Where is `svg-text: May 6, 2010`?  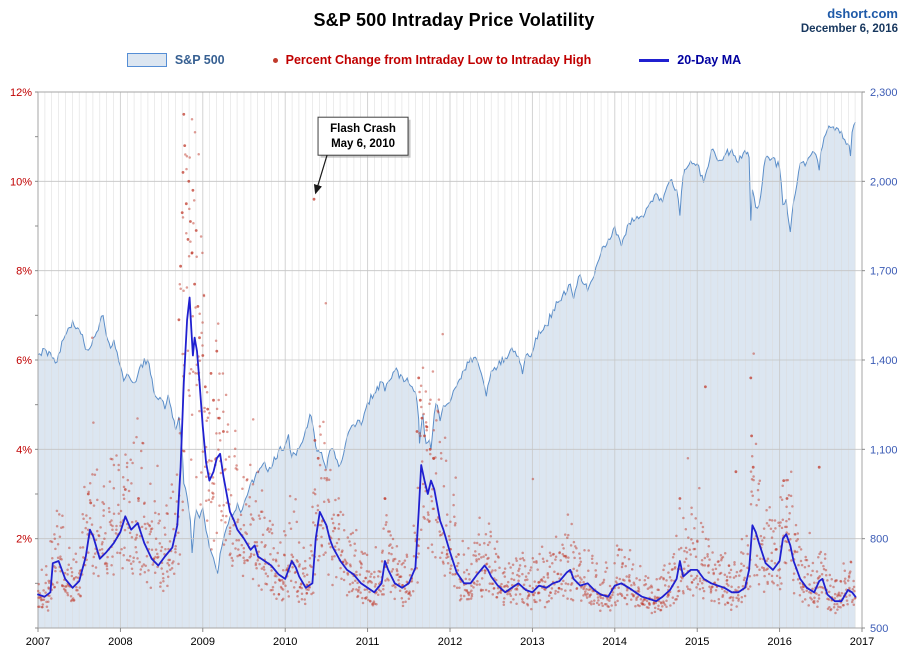 svg-text: May 6, 2010 is located at coordinates (363, 144).